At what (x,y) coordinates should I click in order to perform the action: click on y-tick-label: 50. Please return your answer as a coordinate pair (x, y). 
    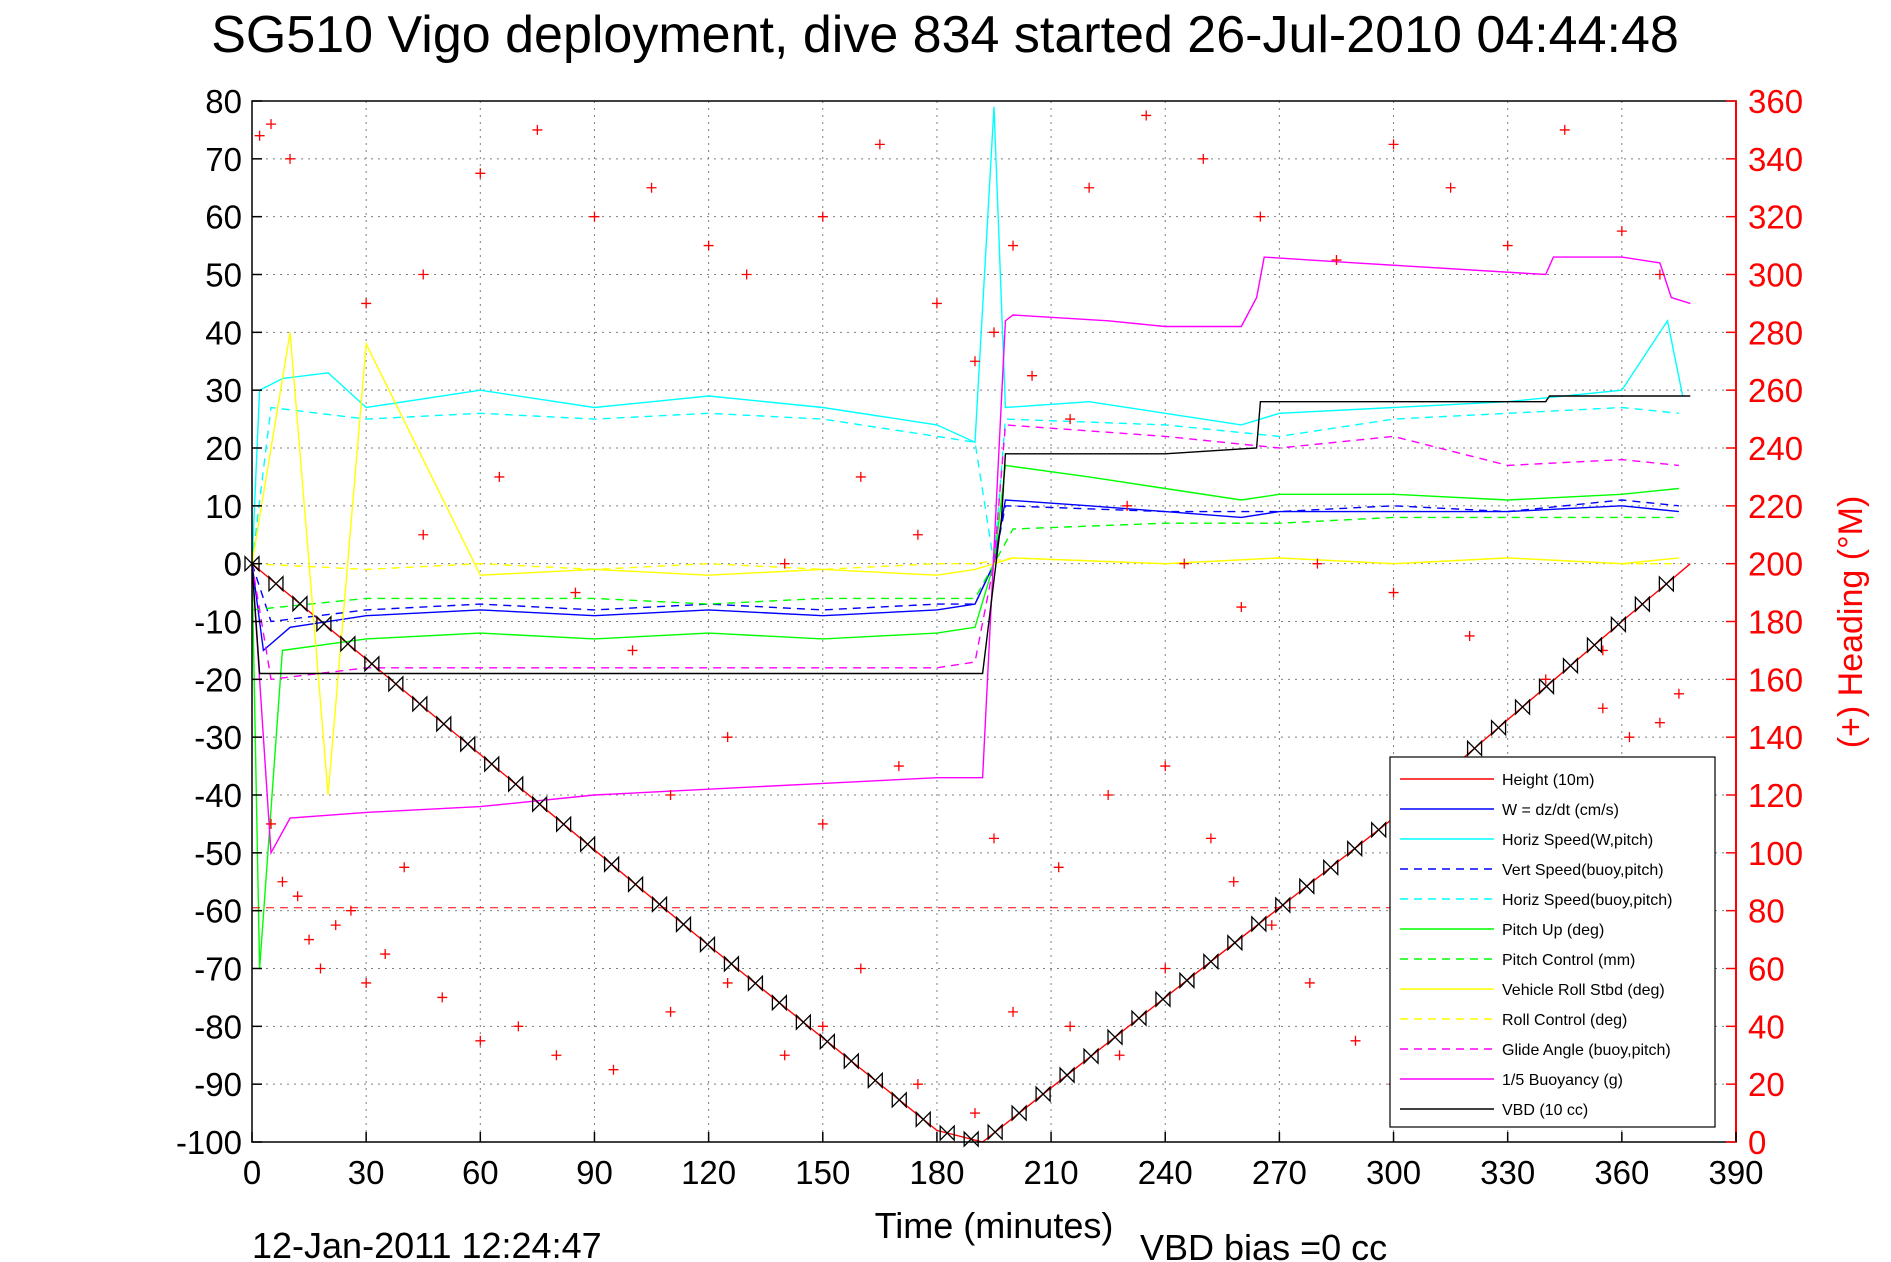
    Looking at the image, I should click on (223, 275).